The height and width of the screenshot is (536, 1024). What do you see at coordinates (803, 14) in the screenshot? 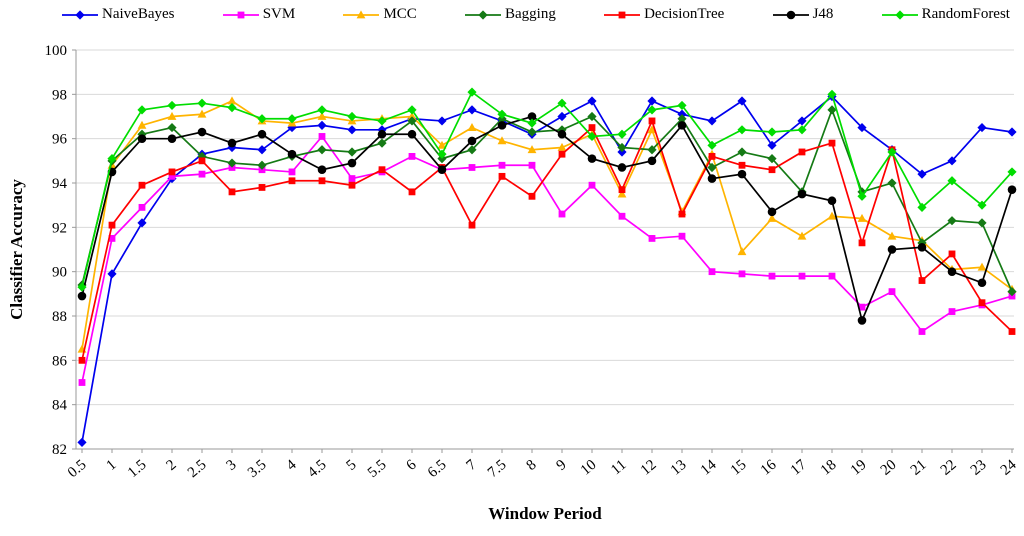
I see `legend-item-J48: J48` at bounding box center [803, 14].